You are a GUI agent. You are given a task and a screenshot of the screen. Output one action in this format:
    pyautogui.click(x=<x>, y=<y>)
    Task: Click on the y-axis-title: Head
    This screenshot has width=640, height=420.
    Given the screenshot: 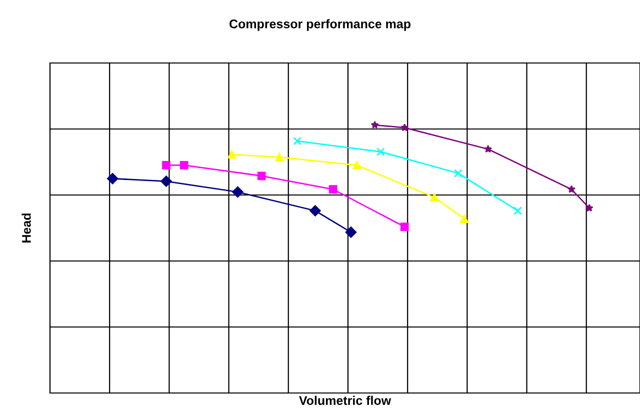 What is the action you would take?
    pyautogui.click(x=26, y=228)
    